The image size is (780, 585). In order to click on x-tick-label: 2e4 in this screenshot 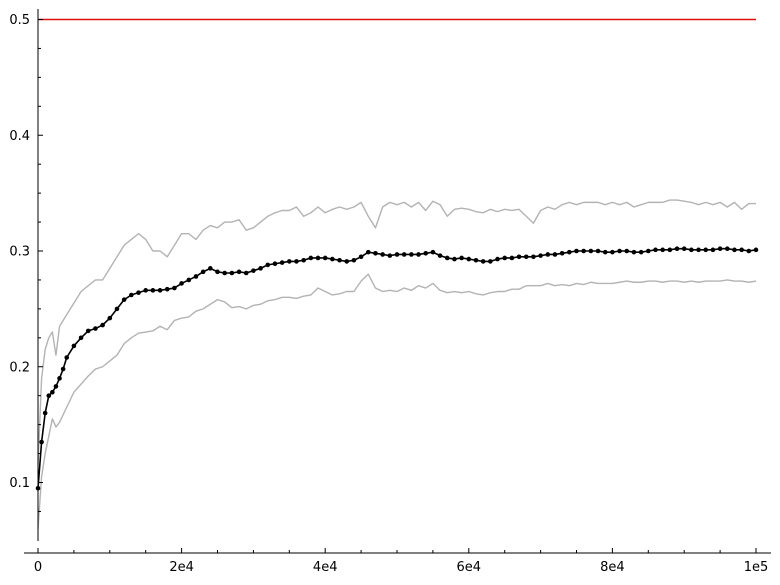, I will do `click(181, 567)`.